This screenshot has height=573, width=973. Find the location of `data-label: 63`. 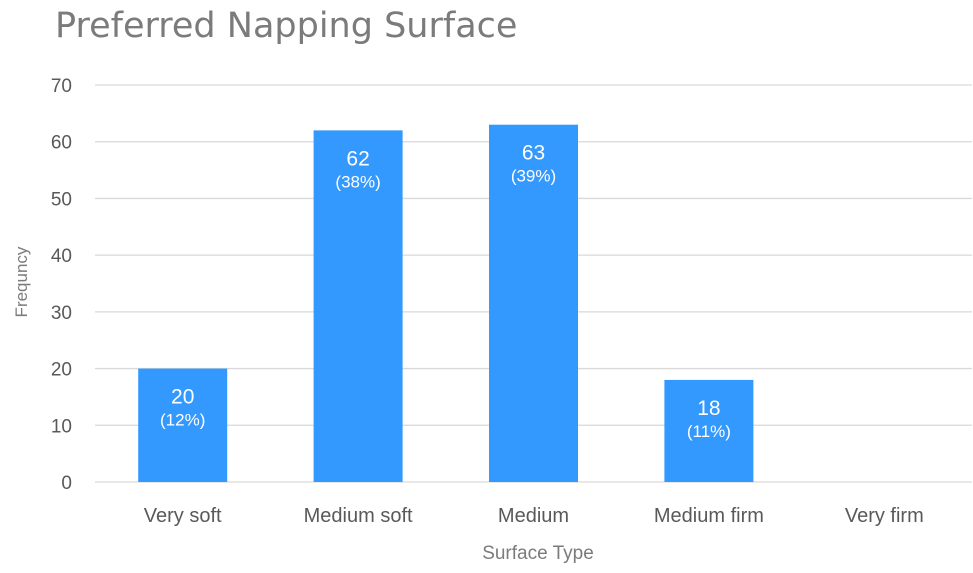

data-label: 63 is located at coordinates (533, 153).